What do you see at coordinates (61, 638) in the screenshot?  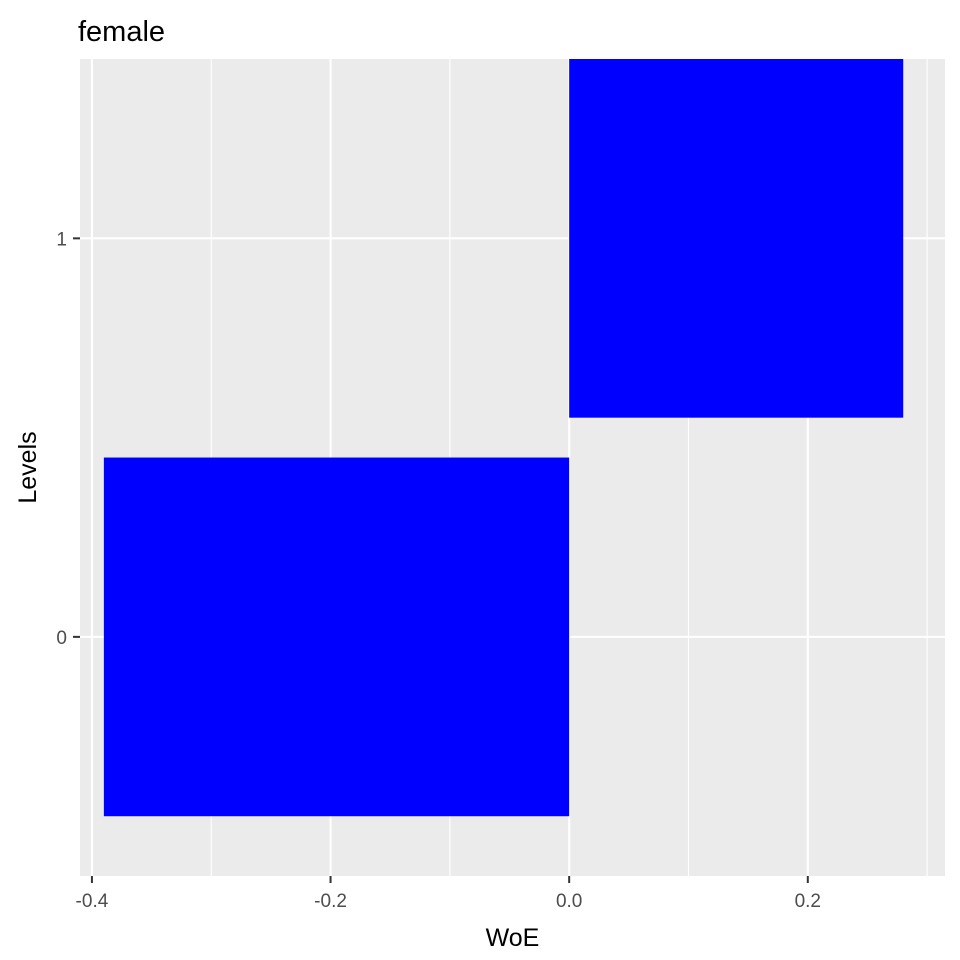 I see `y-tick-label: 0` at bounding box center [61, 638].